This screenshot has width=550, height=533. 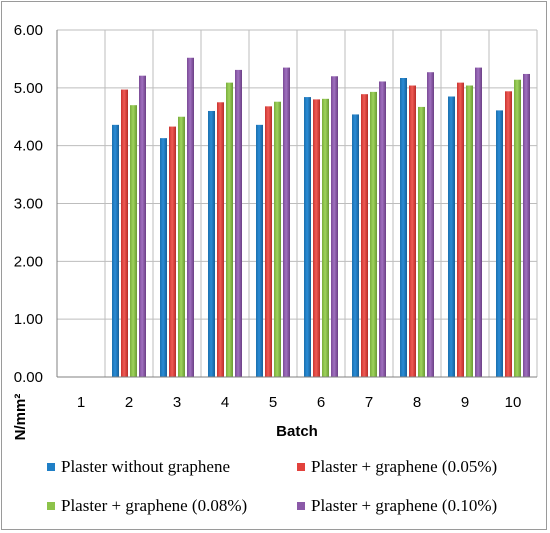 What do you see at coordinates (273, 402) in the screenshot?
I see `x-tick-label: 5` at bounding box center [273, 402].